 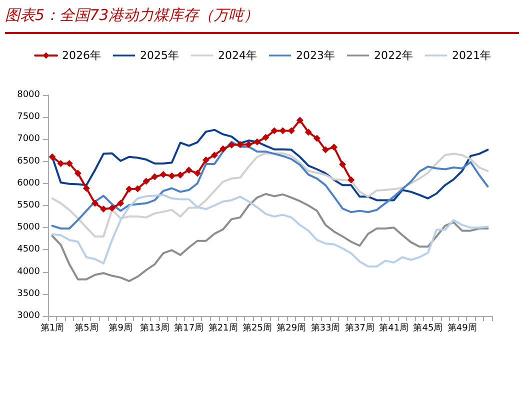 What do you see at coordinates (52, 328) in the screenshot?
I see `x-tick-label: 第1周` at bounding box center [52, 328].